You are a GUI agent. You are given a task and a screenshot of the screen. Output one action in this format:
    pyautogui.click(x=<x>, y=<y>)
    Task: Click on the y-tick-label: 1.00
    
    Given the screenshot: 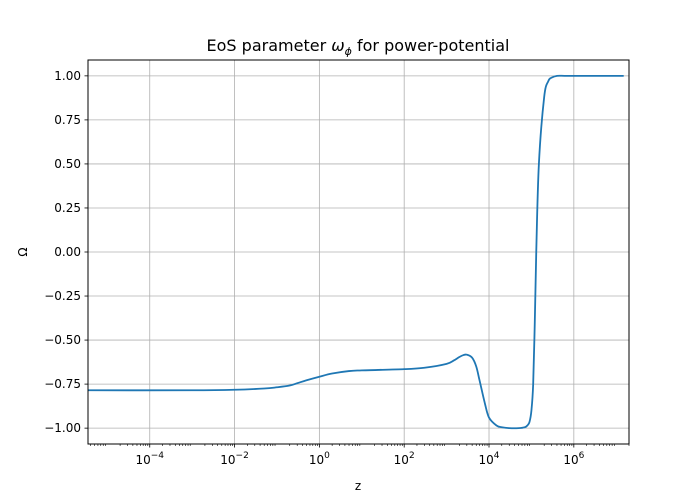 What is the action you would take?
    pyautogui.click(x=67, y=76)
    